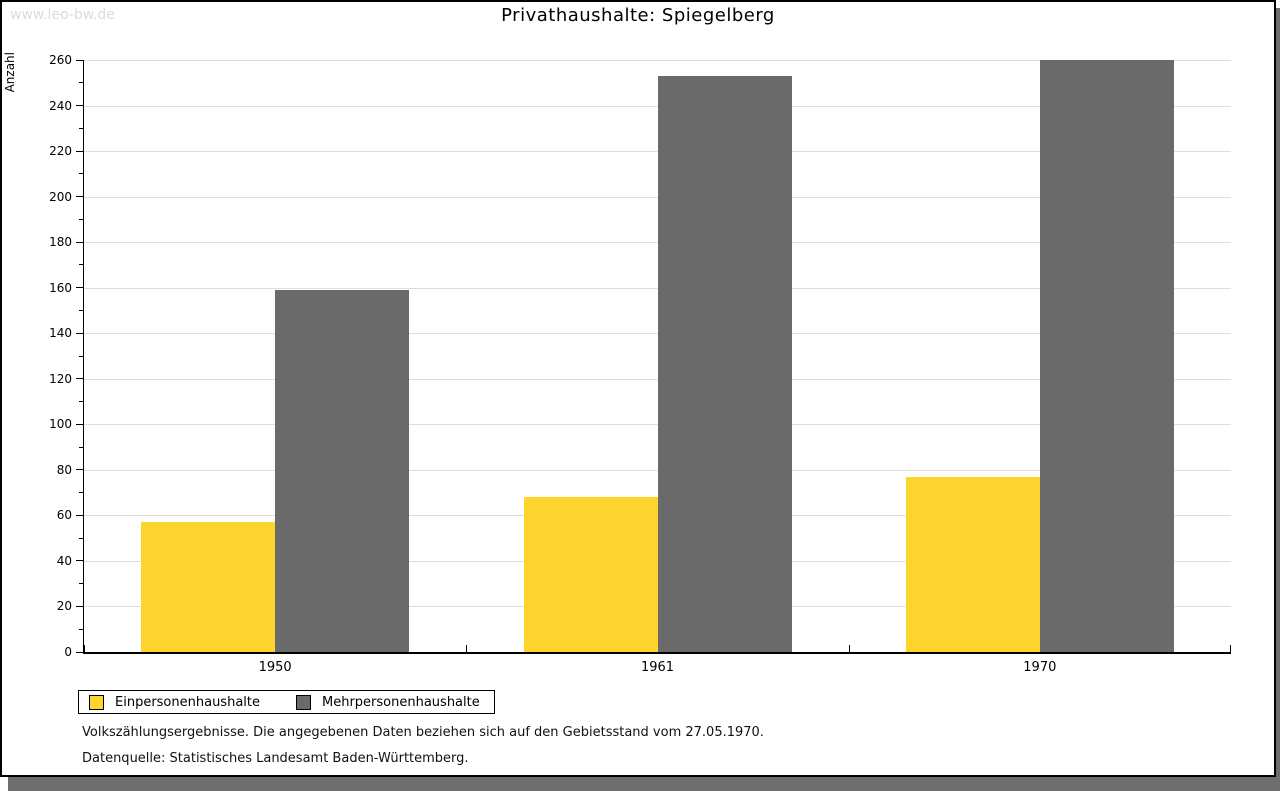 The width and height of the screenshot is (1280, 791). What do you see at coordinates (401, 702) in the screenshot?
I see `legend-label: Mehrpersonenhaushalte` at bounding box center [401, 702].